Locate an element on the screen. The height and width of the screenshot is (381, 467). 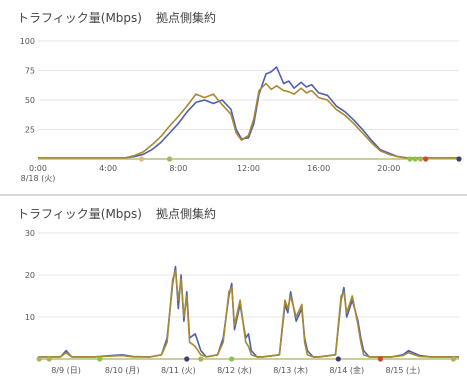
x-tick-label: 4:00 is located at coordinates (108, 168).